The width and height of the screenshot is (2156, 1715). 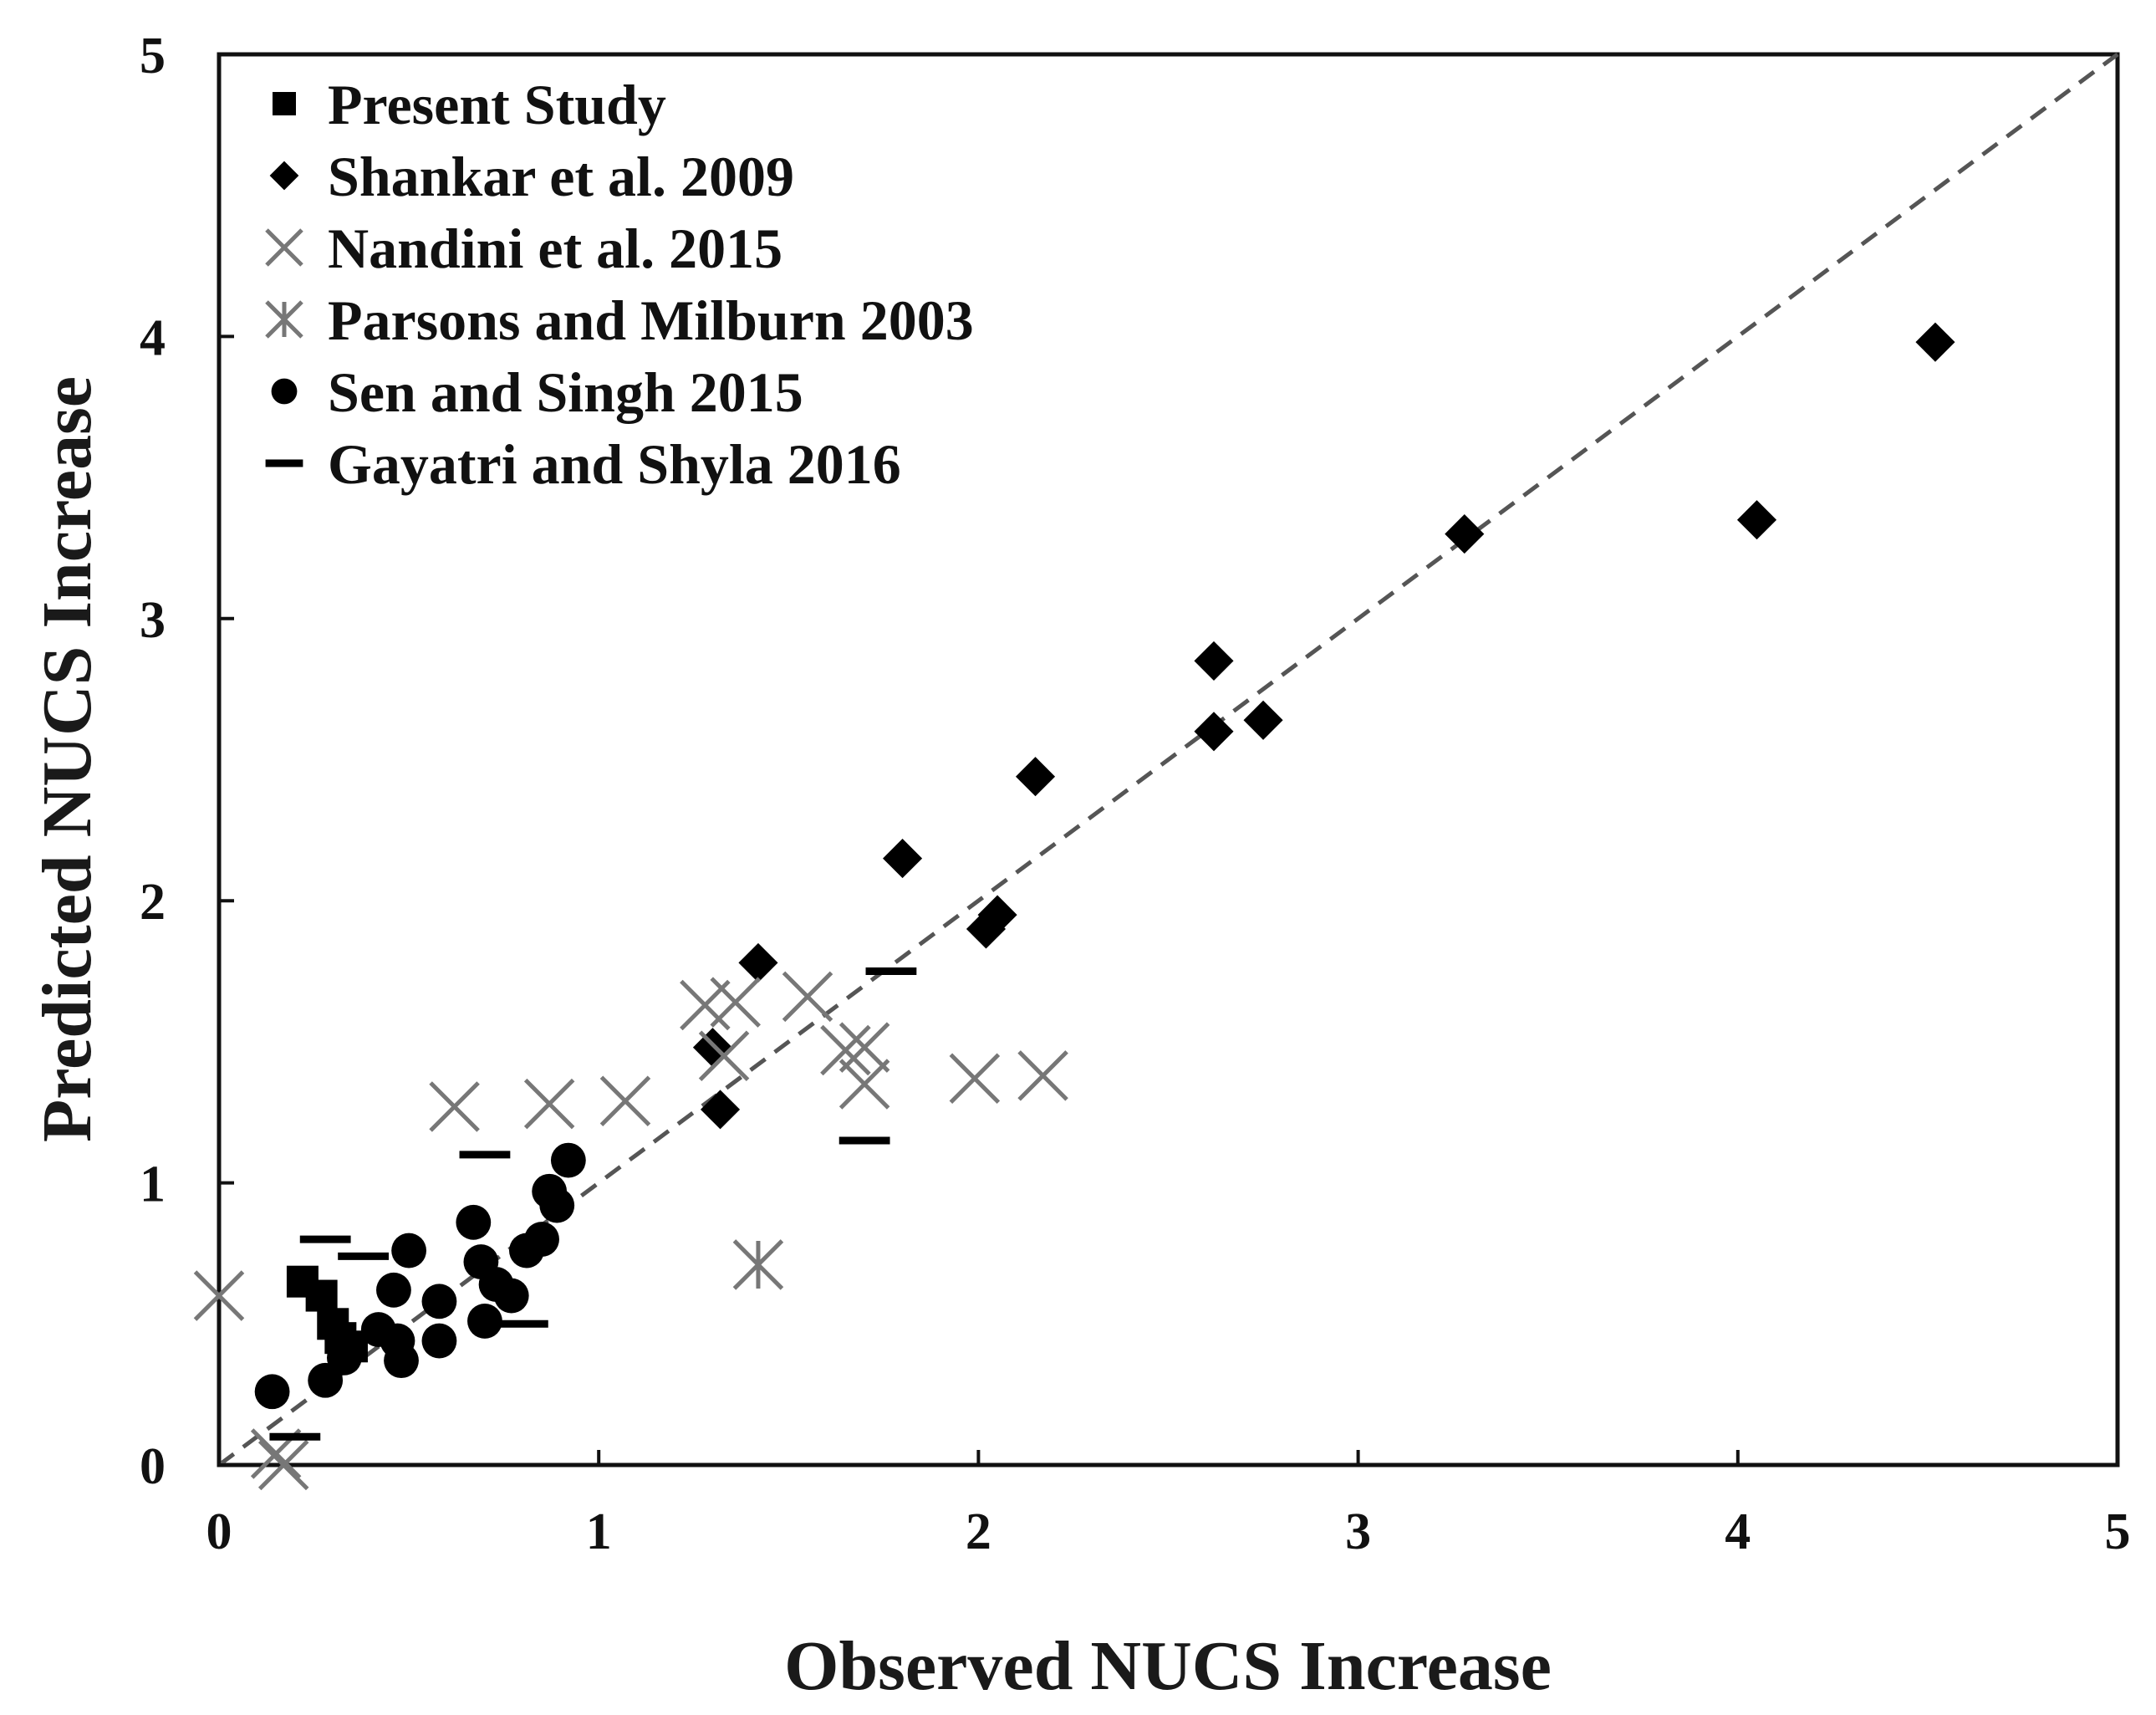 I want to click on legend-marker-present-study, so click(x=284, y=103).